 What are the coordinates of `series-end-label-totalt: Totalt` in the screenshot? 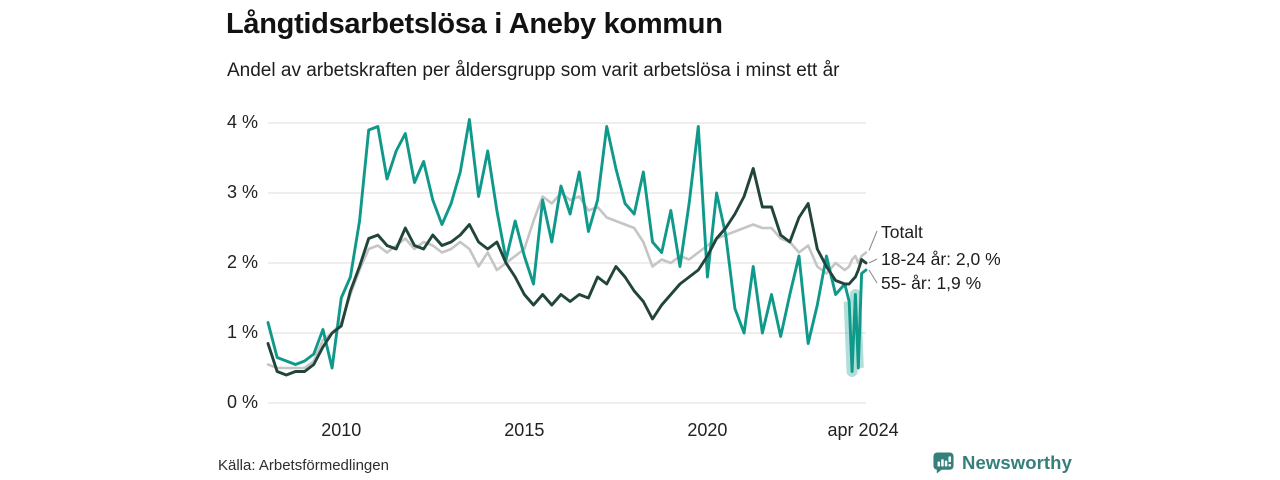 It's located at (902, 232).